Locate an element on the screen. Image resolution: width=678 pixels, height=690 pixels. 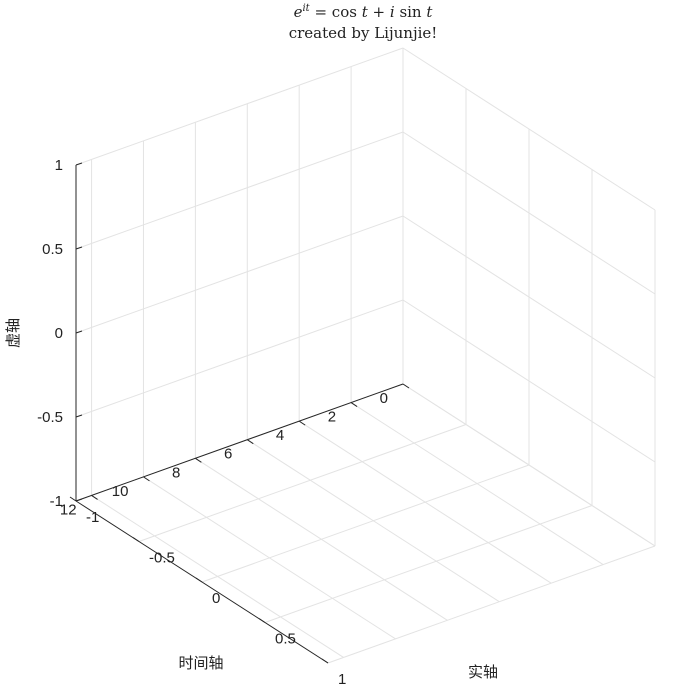
z-tick-label: 10 is located at coordinates (120, 491).